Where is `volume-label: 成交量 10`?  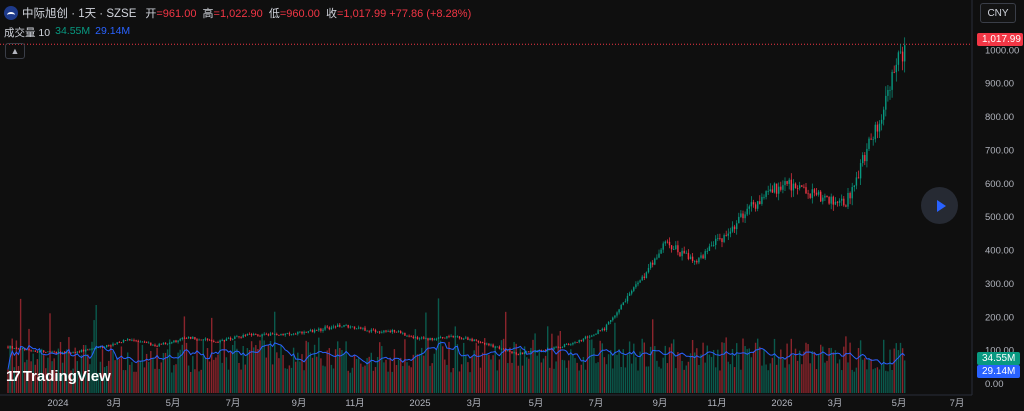 volume-label: 成交量 10 is located at coordinates (27, 33).